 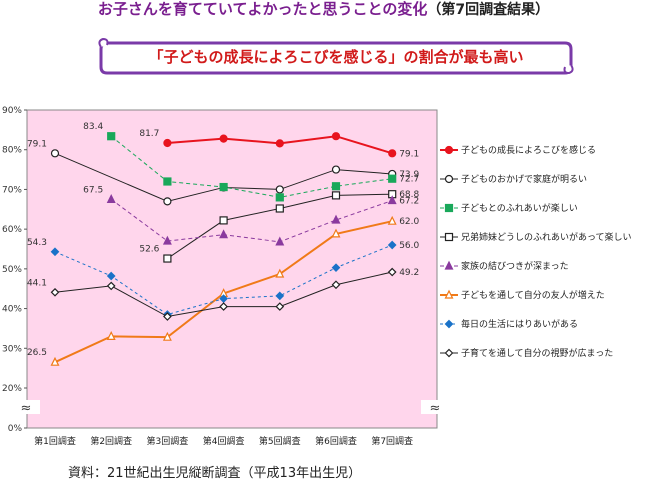 What do you see at coordinates (12, 190) in the screenshot?
I see `y-tick-label: 70%` at bounding box center [12, 190].